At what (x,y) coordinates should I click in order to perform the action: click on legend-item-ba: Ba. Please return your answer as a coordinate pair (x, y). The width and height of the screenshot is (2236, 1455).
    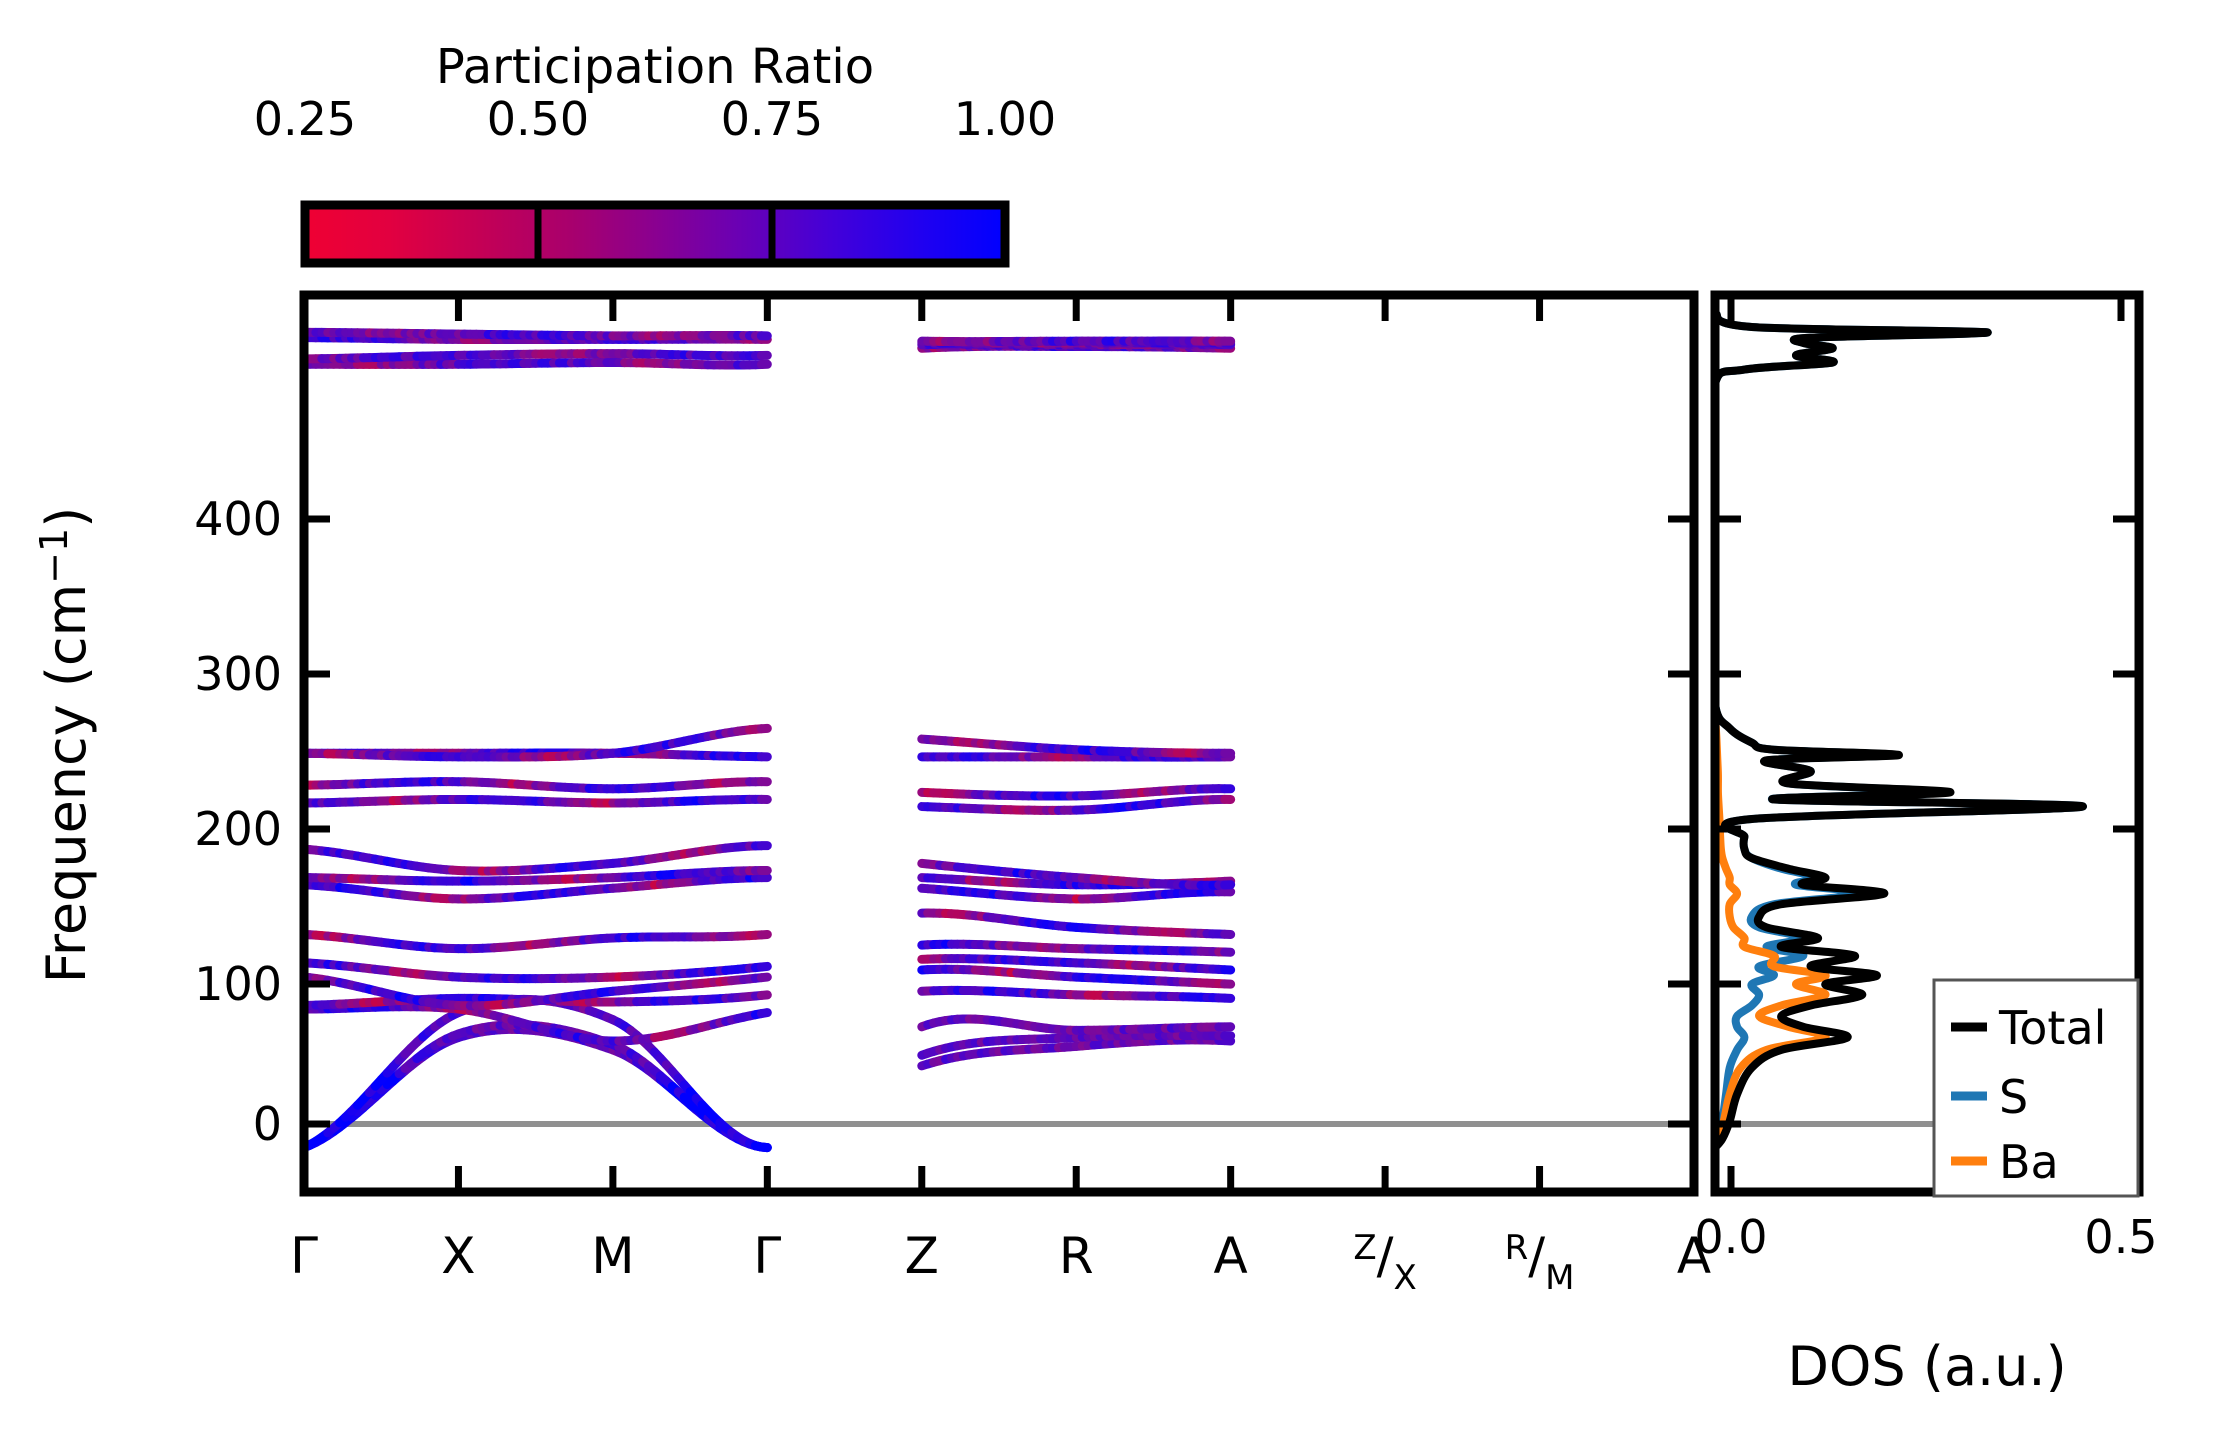
    Looking at the image, I should click on (2005, 1162).